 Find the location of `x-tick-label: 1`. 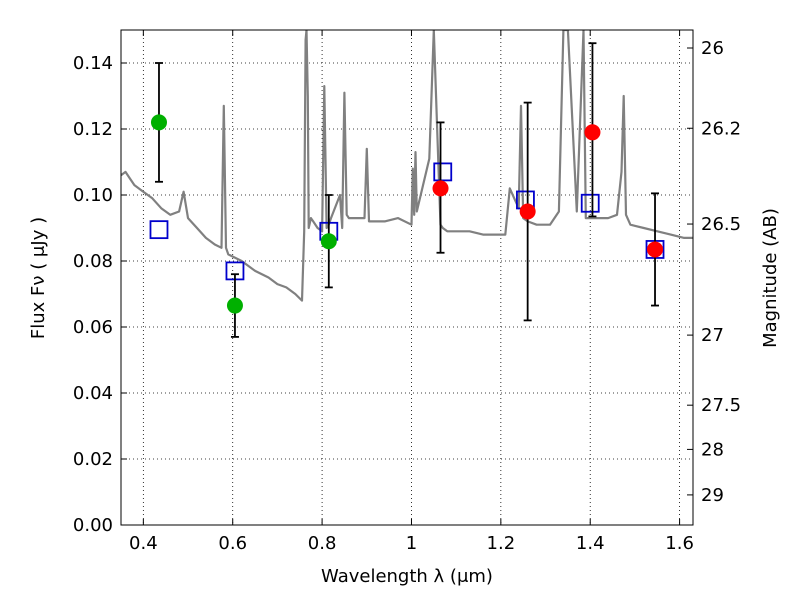

x-tick-label: 1 is located at coordinates (411, 543).